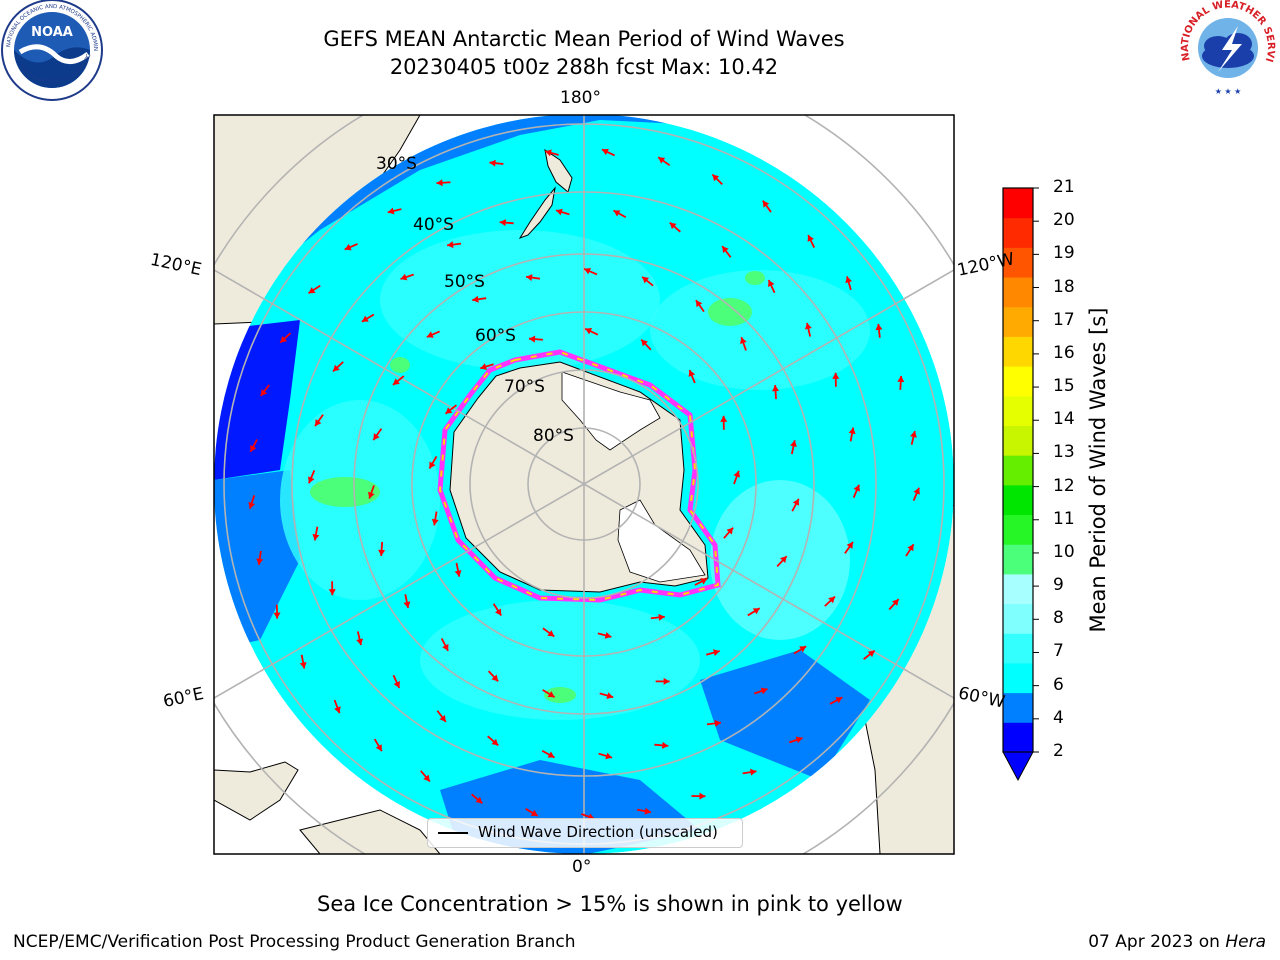  Describe the element at coordinates (1064, 518) in the screenshot. I see `colorbar-tick-label: 11` at that location.